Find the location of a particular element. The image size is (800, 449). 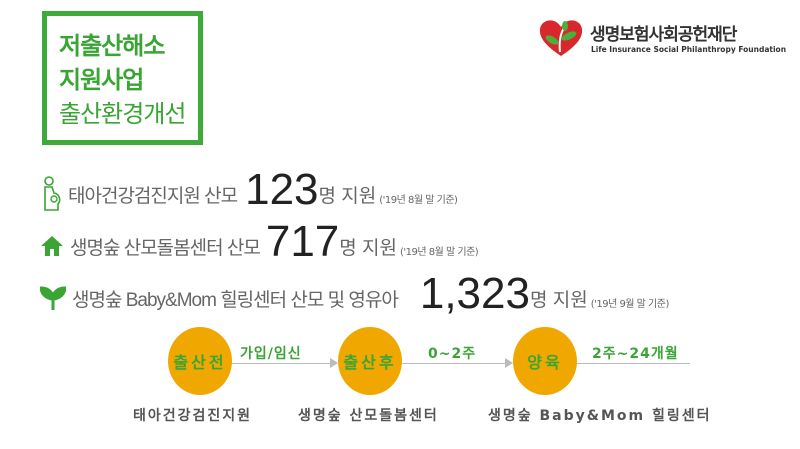

heart-leaf-logo-icon is located at coordinates (561, 38).